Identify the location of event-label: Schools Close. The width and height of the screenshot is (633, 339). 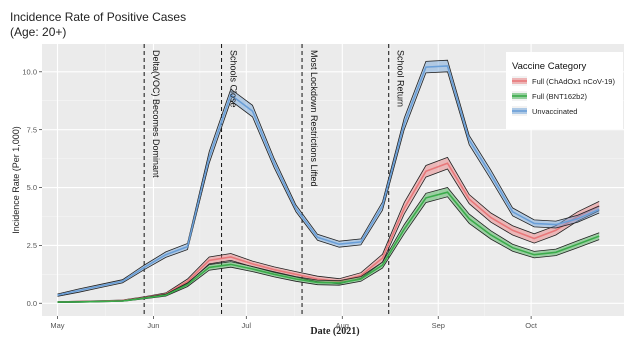
(234, 79).